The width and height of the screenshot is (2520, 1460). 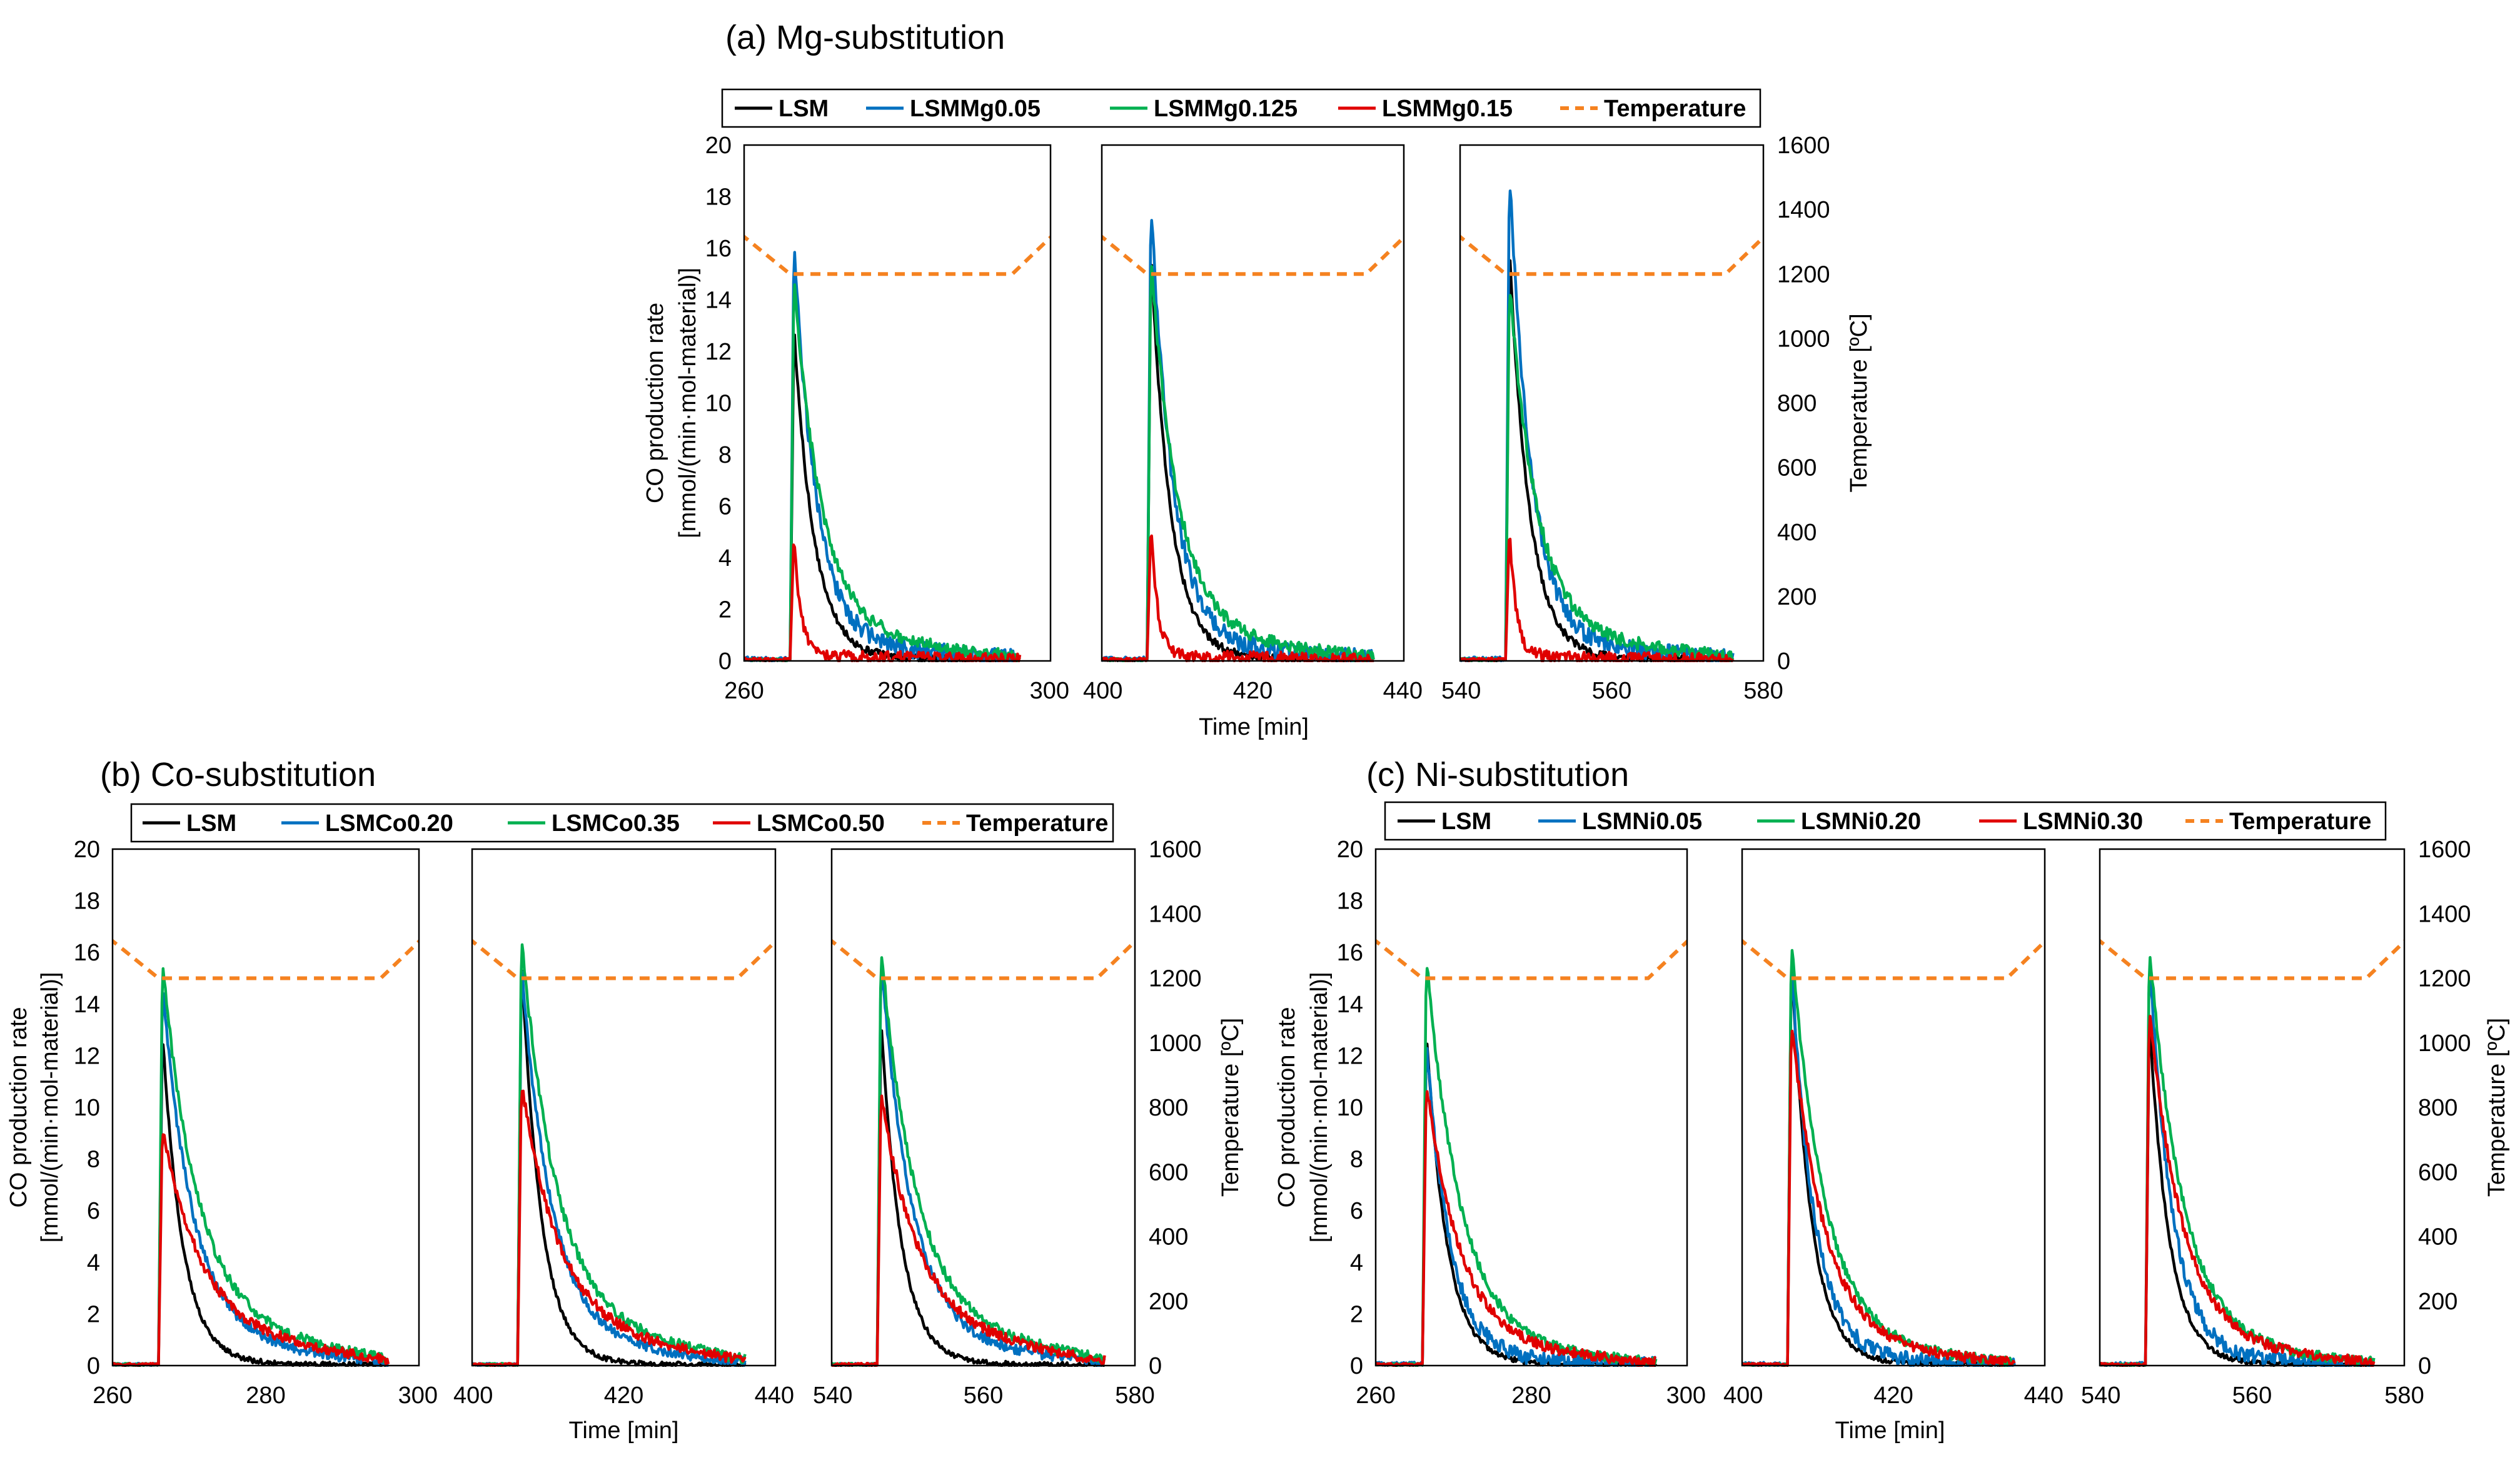 I want to click on legend-label-lsm: LSM, so click(x=211, y=823).